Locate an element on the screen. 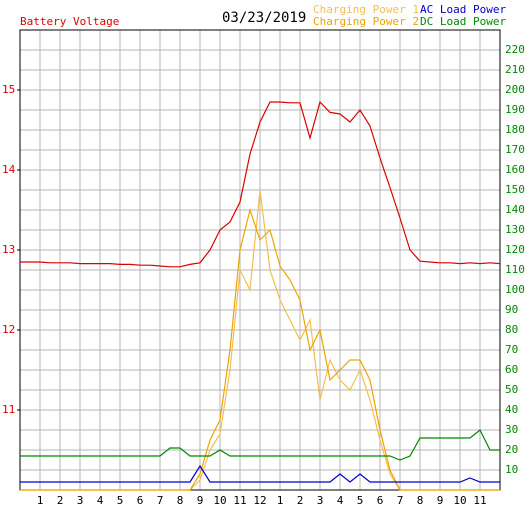 This screenshot has height=510, width=527. y2-tick-label: 20 is located at coordinates (511, 449).